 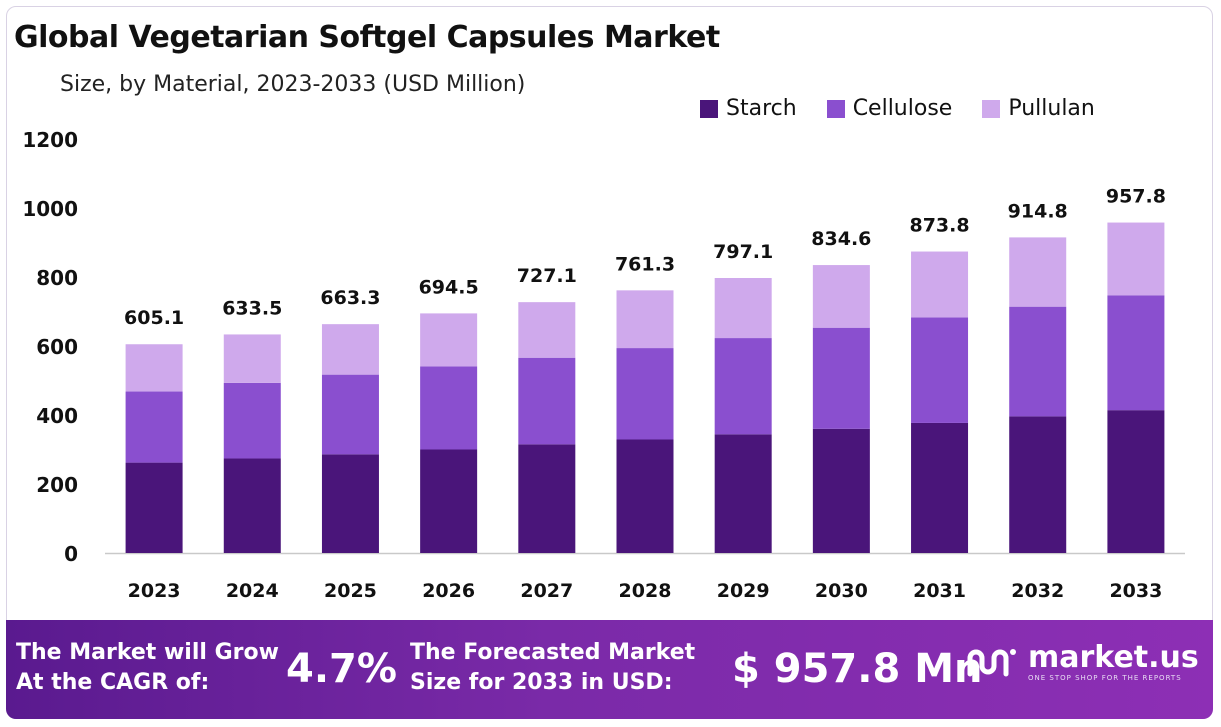 What do you see at coordinates (709, 108) in the screenshot?
I see `legend-swatch-starch` at bounding box center [709, 108].